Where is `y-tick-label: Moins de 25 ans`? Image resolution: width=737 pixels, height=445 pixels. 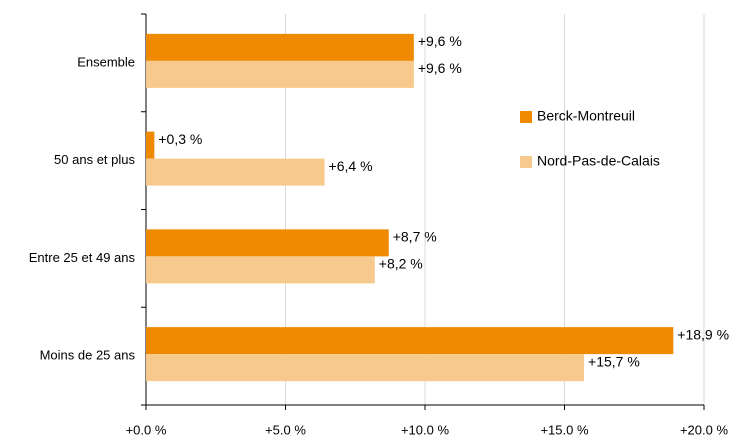 y-tick-label: Moins de 25 ans is located at coordinates (88, 355).